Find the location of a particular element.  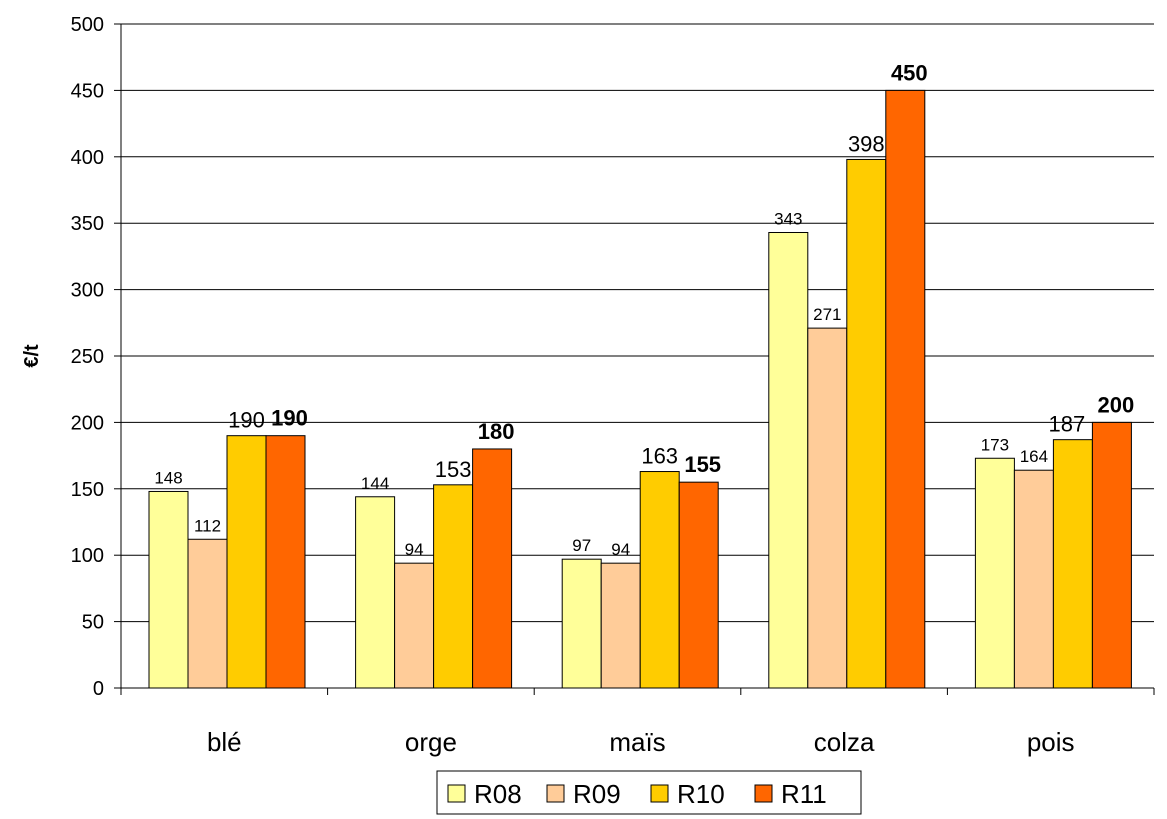

data-label: 144 is located at coordinates (375, 483).